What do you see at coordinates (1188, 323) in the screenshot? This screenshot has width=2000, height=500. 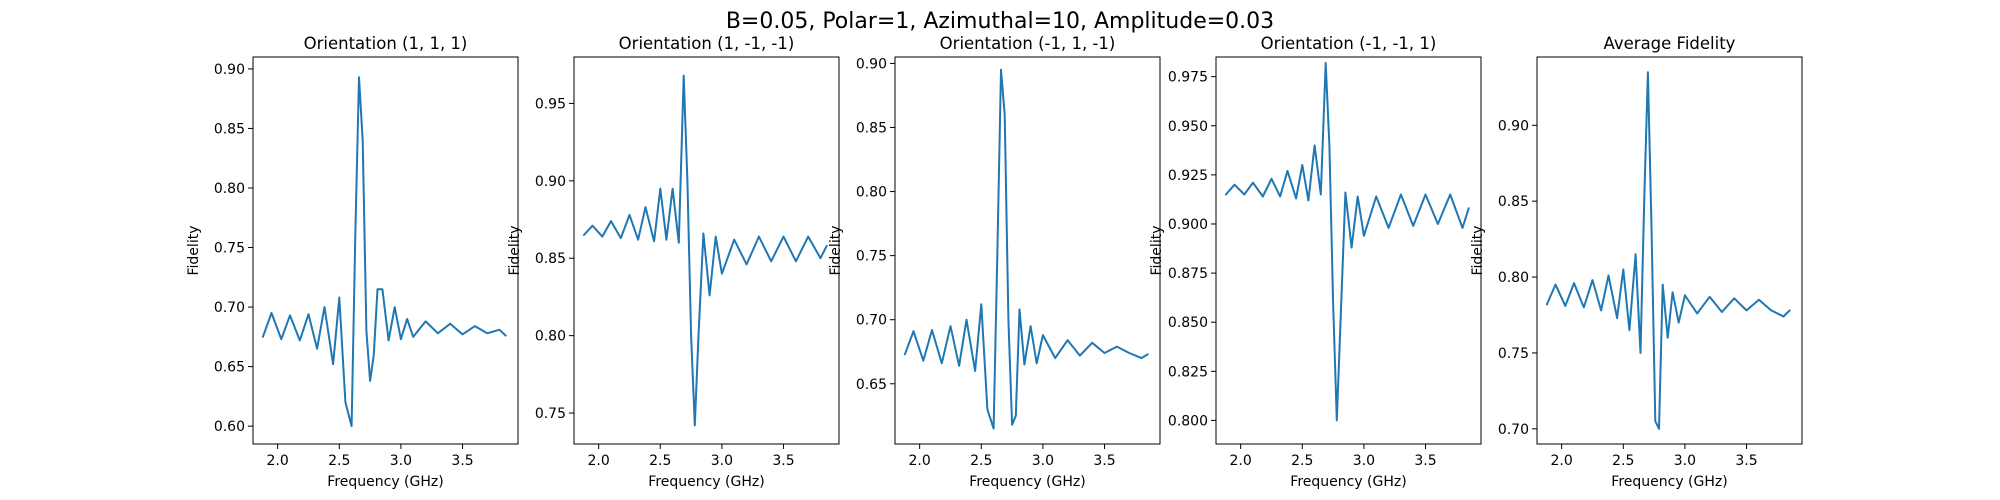 I see `y-tick-label: 0.850` at bounding box center [1188, 323].